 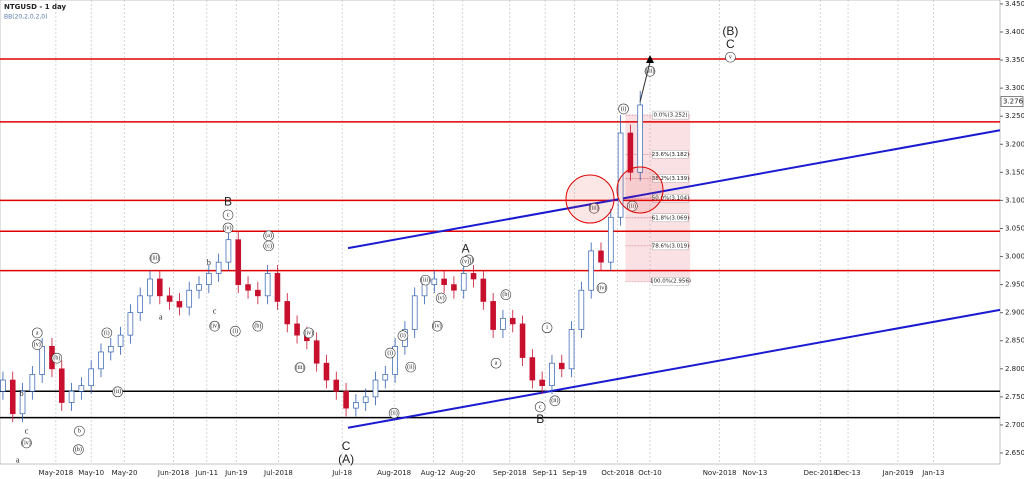 I want to click on x-tick-label: Nov-13, so click(x=754, y=473).